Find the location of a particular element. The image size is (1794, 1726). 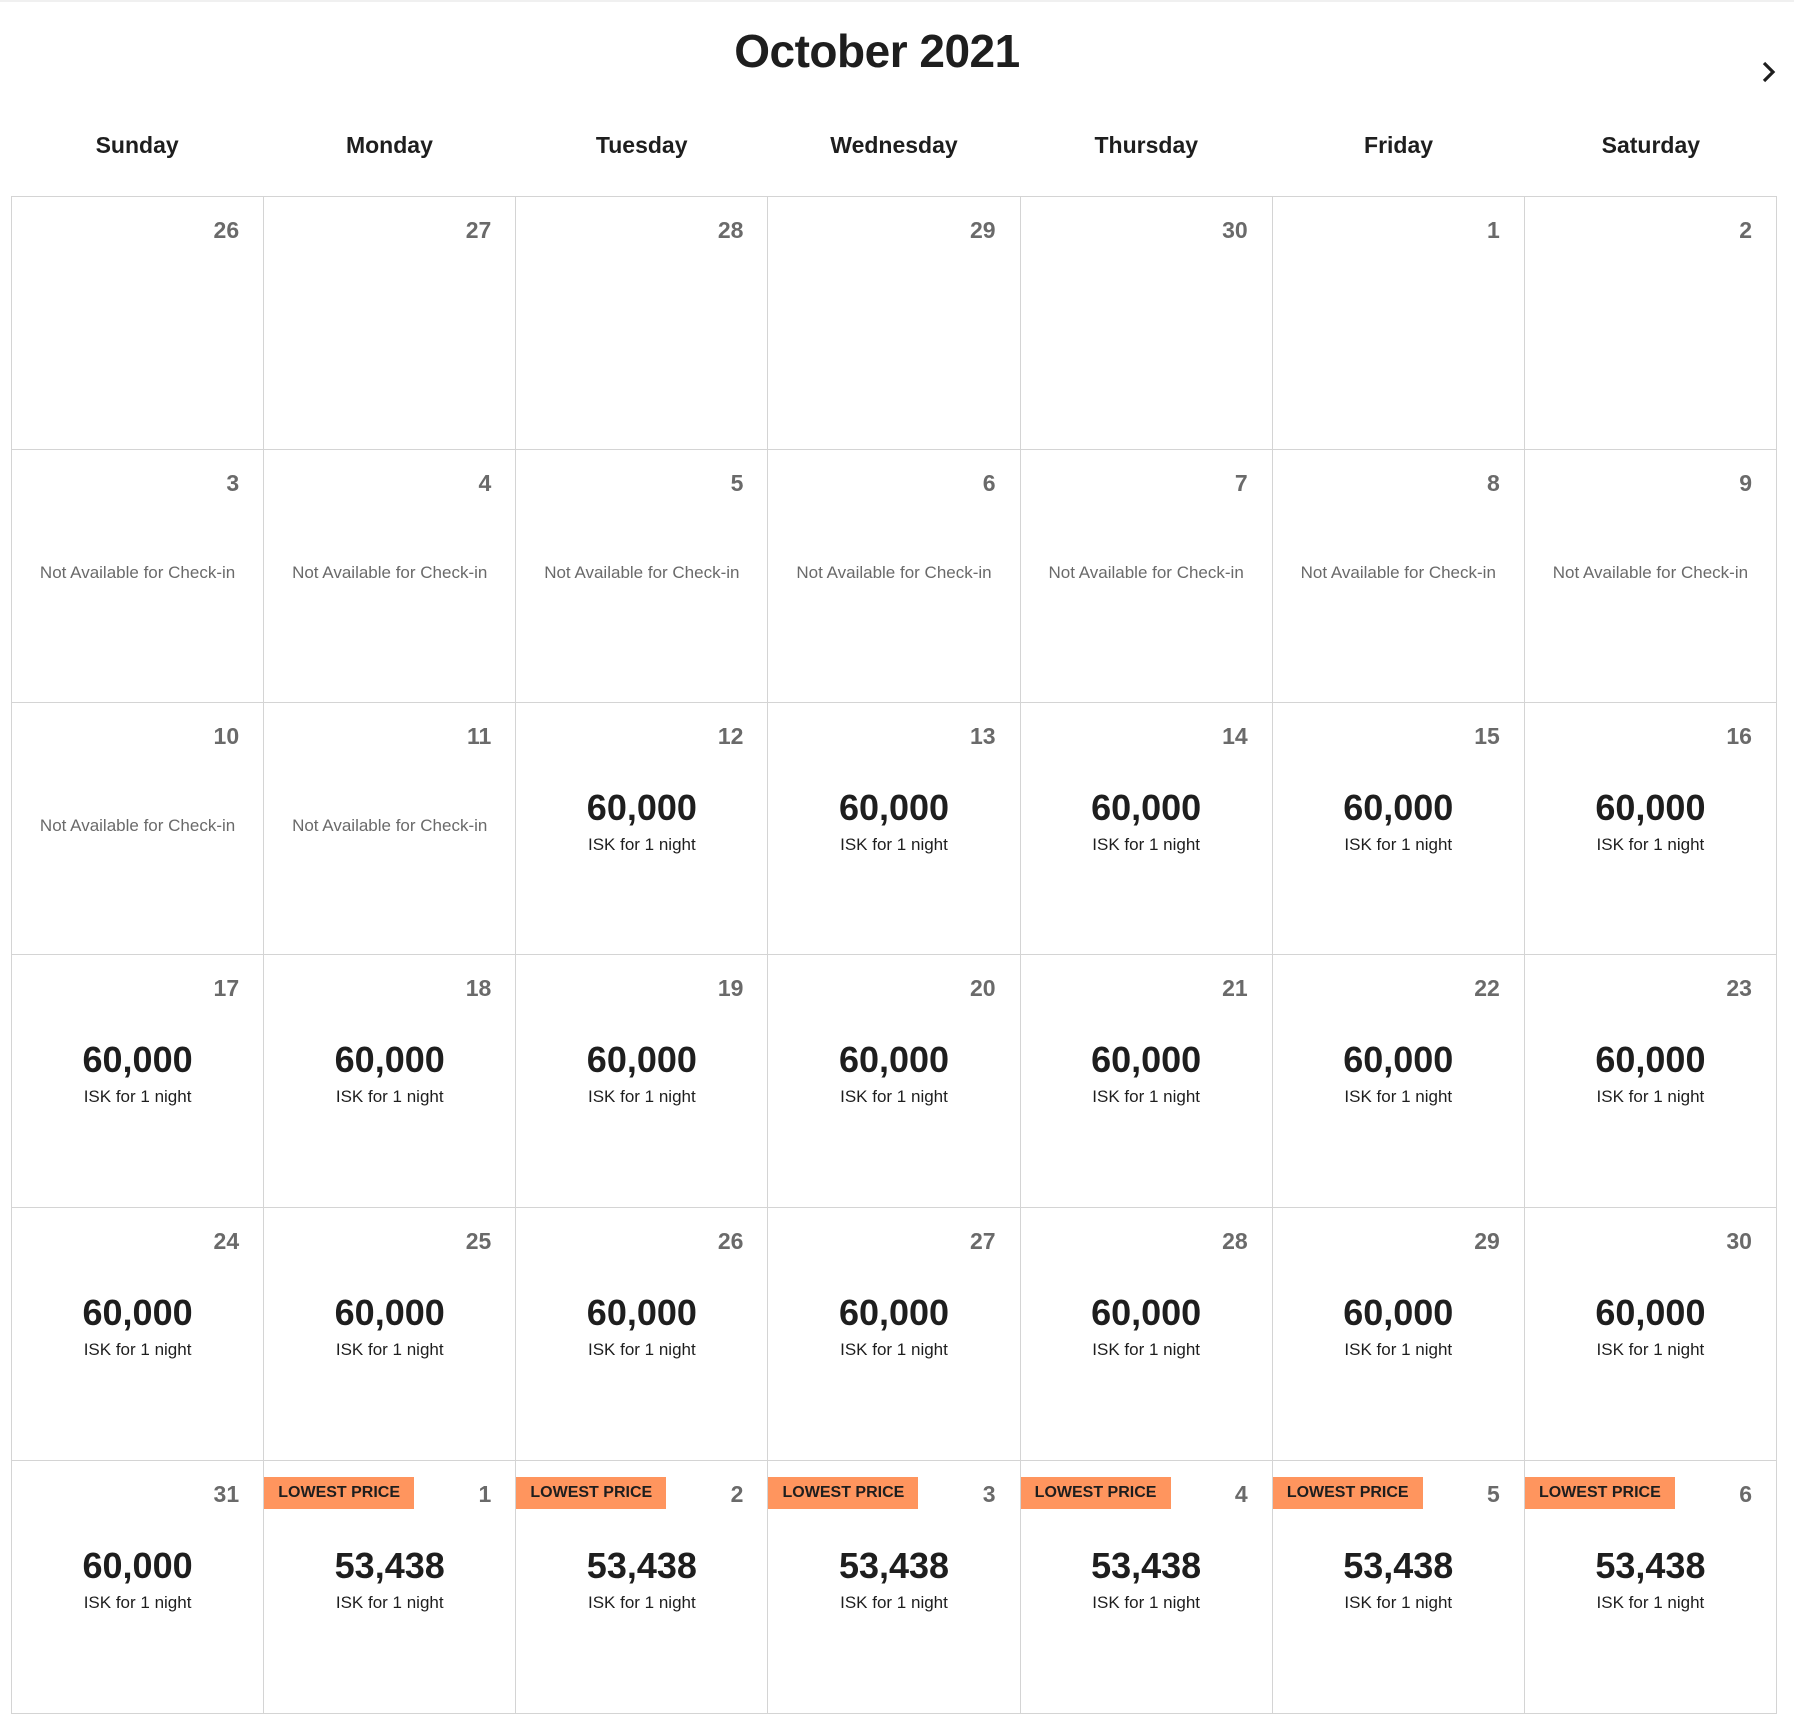

day-number: 29 is located at coordinates (1487, 1241).